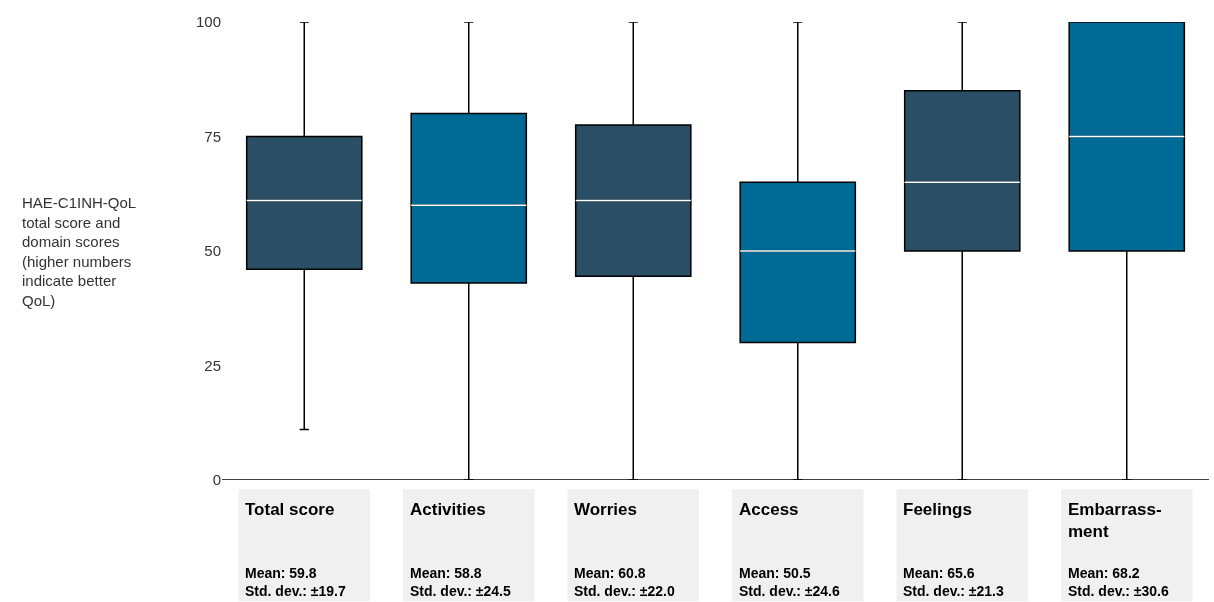  What do you see at coordinates (937, 509) in the screenshot?
I see `x-tick-label: Feelings` at bounding box center [937, 509].